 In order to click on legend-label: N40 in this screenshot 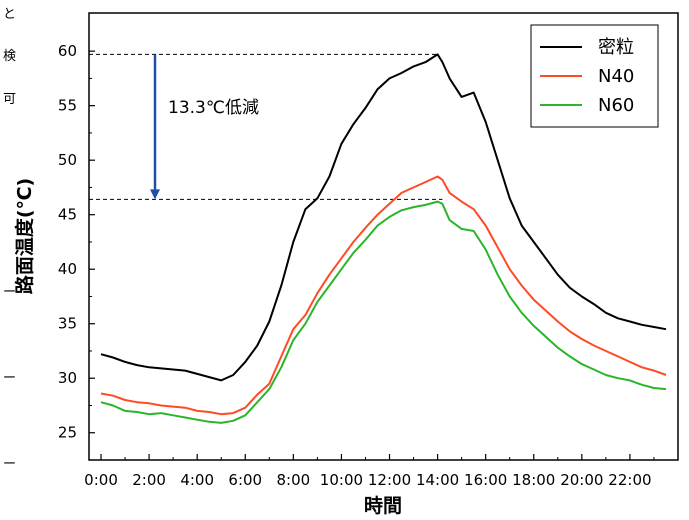, I will do `click(616, 76)`.